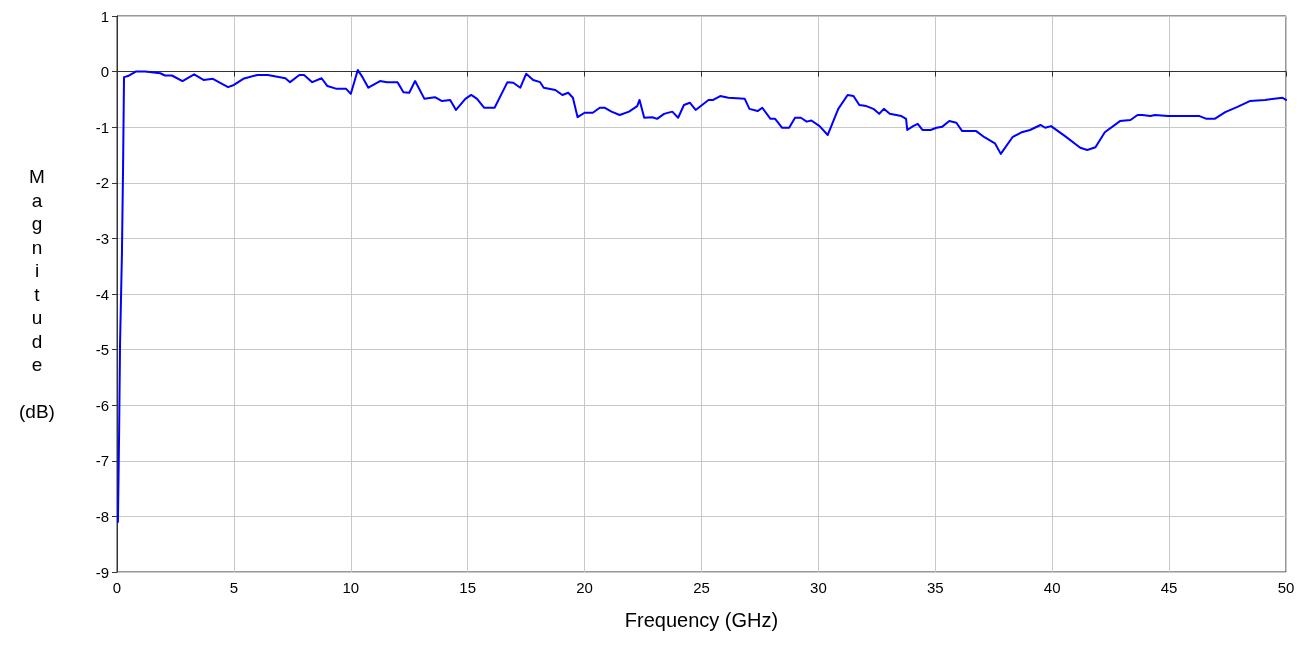  Describe the element at coordinates (468, 587) in the screenshot. I see `x-tick-label: 15` at that location.